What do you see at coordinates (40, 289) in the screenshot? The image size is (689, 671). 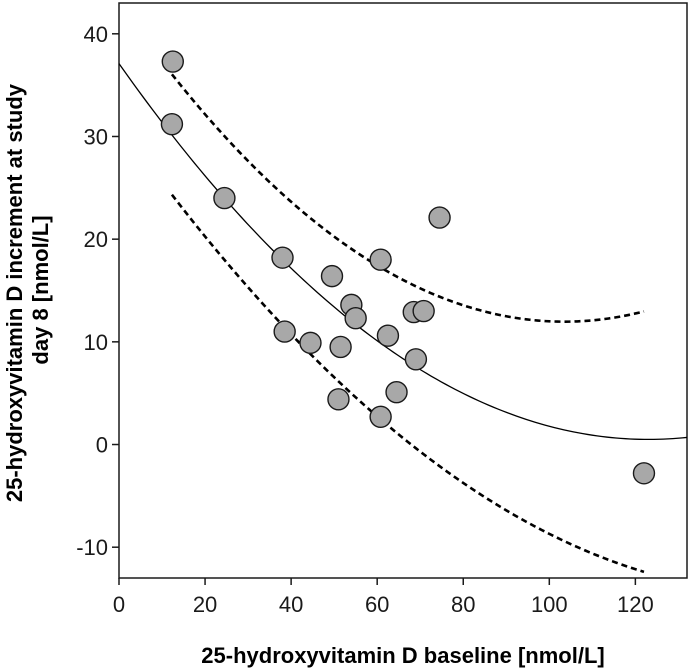 I see `y-axis-title-line-2: day 8 [nmol/L]` at bounding box center [40, 289].